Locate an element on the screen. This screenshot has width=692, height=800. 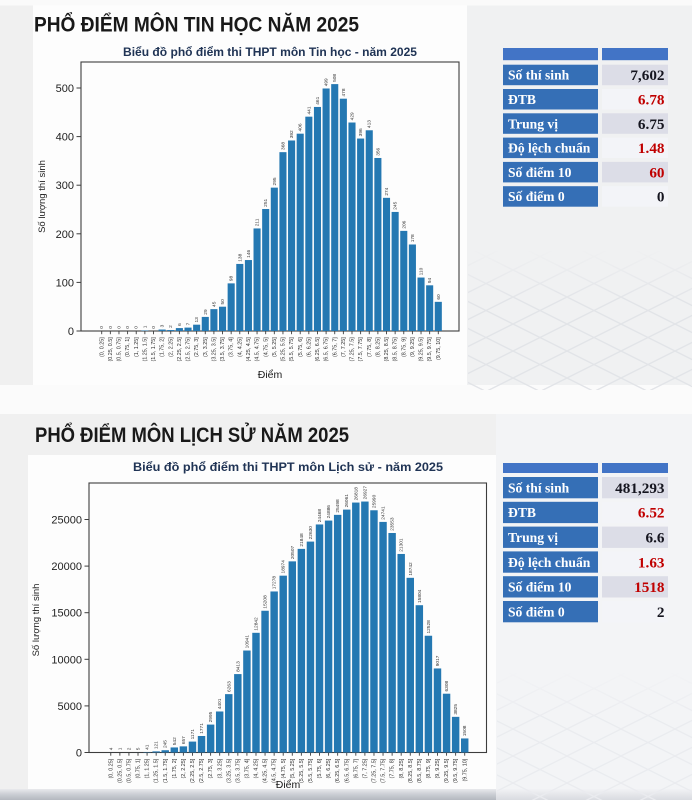
svg-text: 60 is located at coordinates (657, 172).